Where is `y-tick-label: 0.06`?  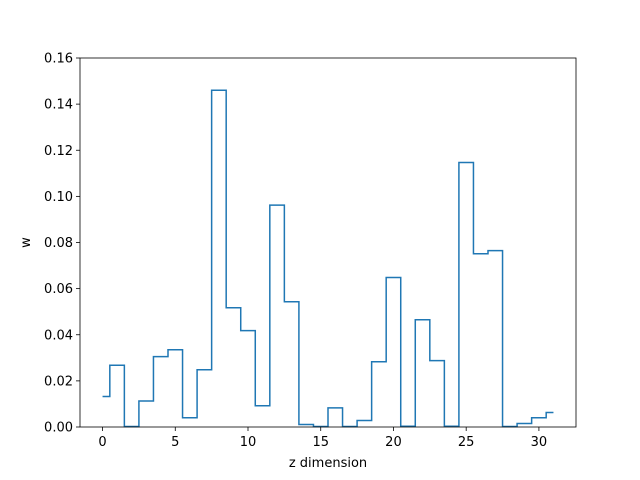 y-tick-label: 0.06 is located at coordinates (58, 289).